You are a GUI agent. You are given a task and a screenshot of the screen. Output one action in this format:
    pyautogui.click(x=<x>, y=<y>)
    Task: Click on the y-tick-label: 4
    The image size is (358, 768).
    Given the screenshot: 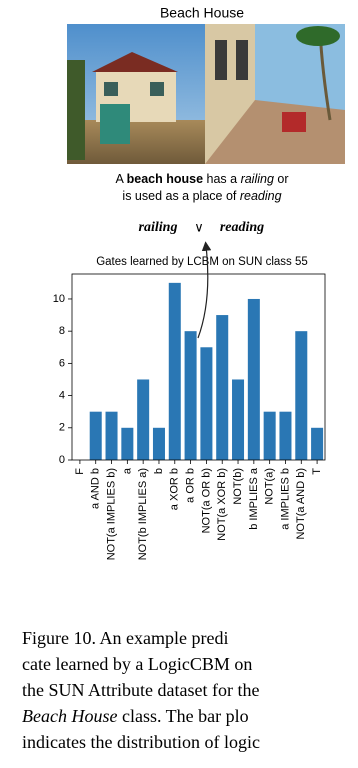 What is the action you would take?
    pyautogui.click(x=62, y=395)
    